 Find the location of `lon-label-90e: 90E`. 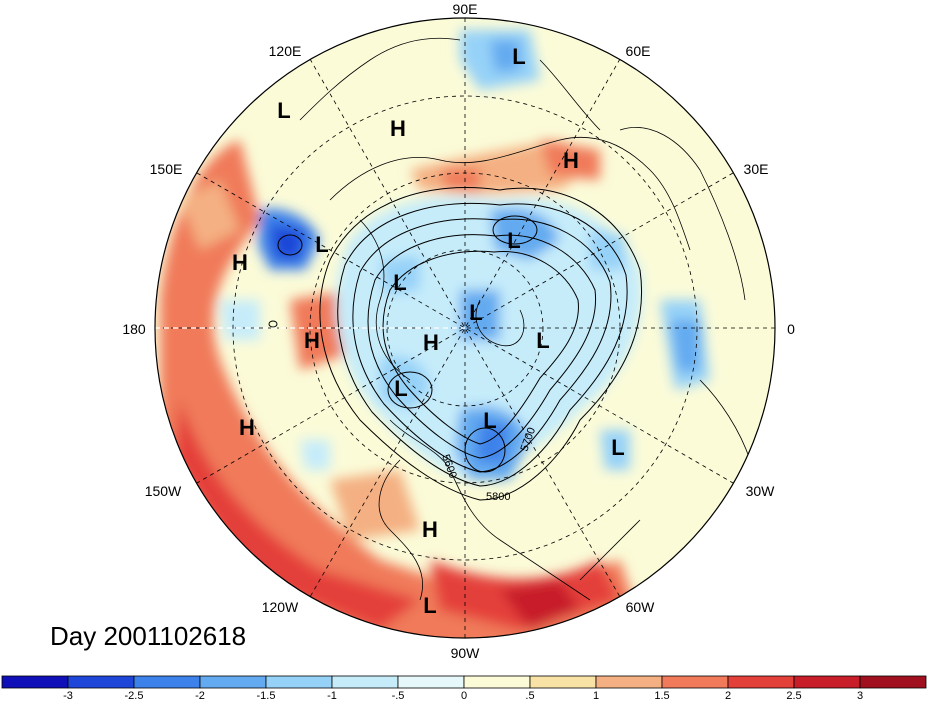

lon-label-90e: 90E is located at coordinates (465, 9).